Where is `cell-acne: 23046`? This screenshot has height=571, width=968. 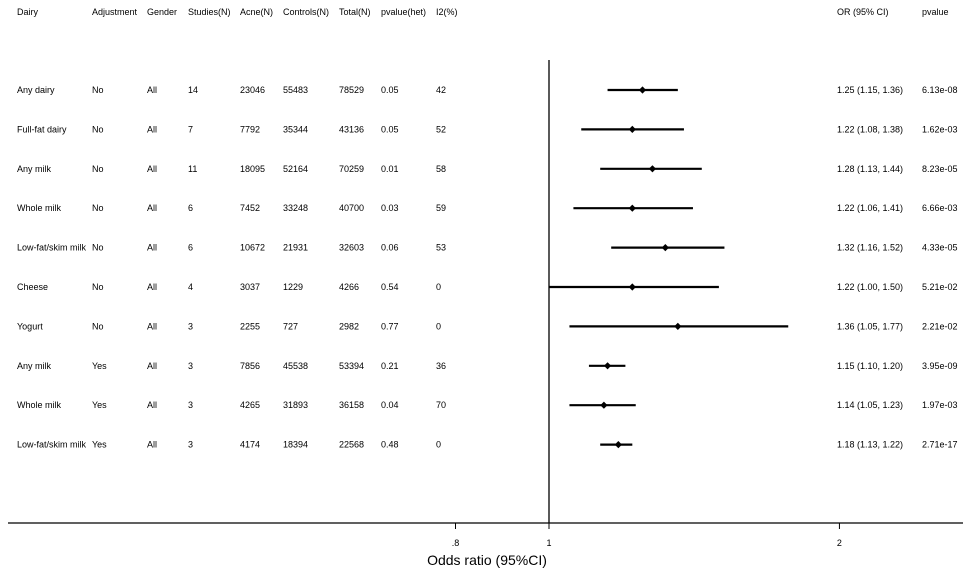
cell-acne: 23046 is located at coordinates (252, 90).